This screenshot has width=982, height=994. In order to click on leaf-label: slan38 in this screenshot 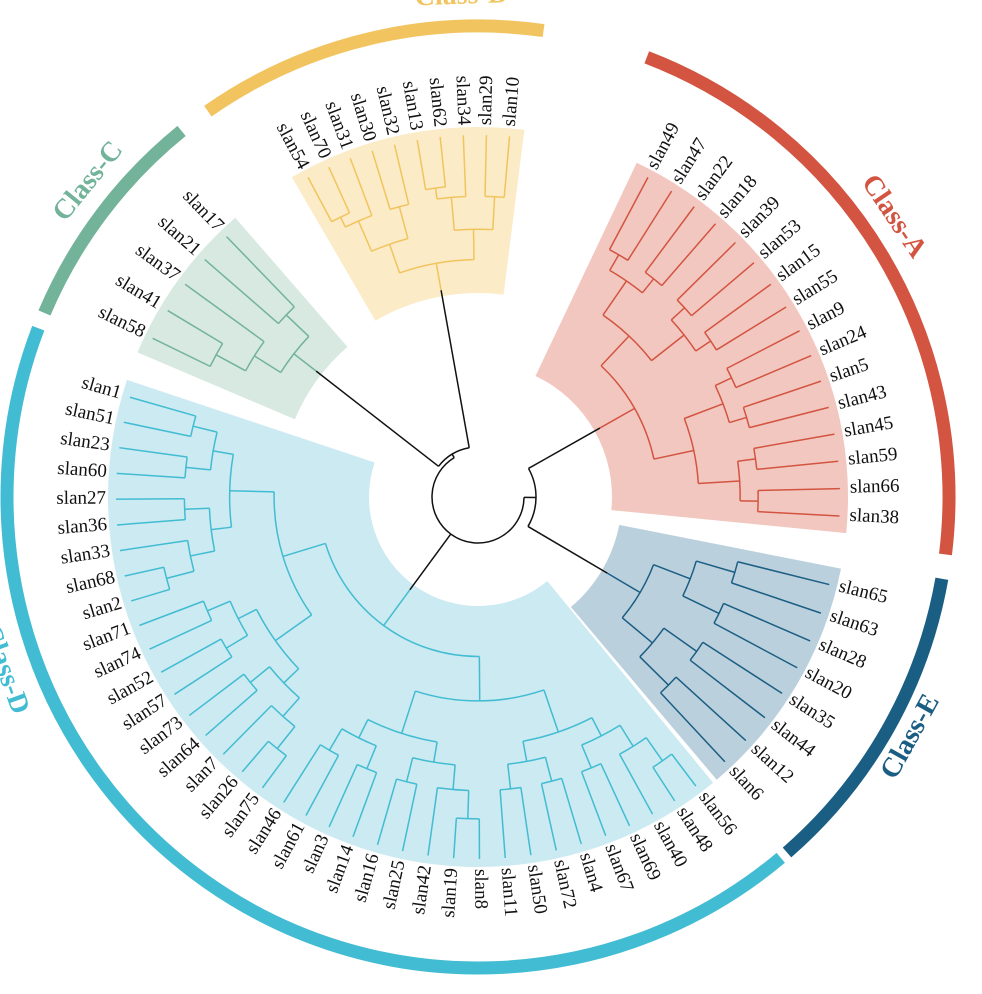, I will do `click(874, 517)`.